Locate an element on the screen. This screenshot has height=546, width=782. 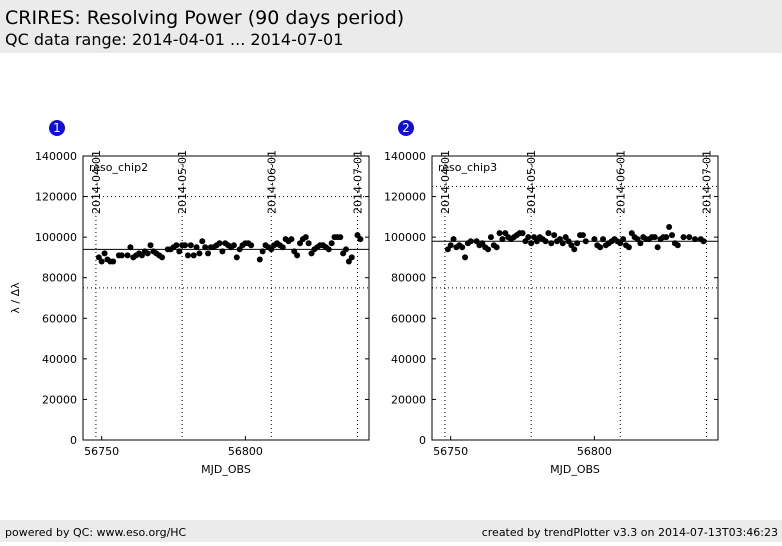
page-subtitle: QC data range: 2014-04-01 ... 2014-07-01 is located at coordinates (174, 39).